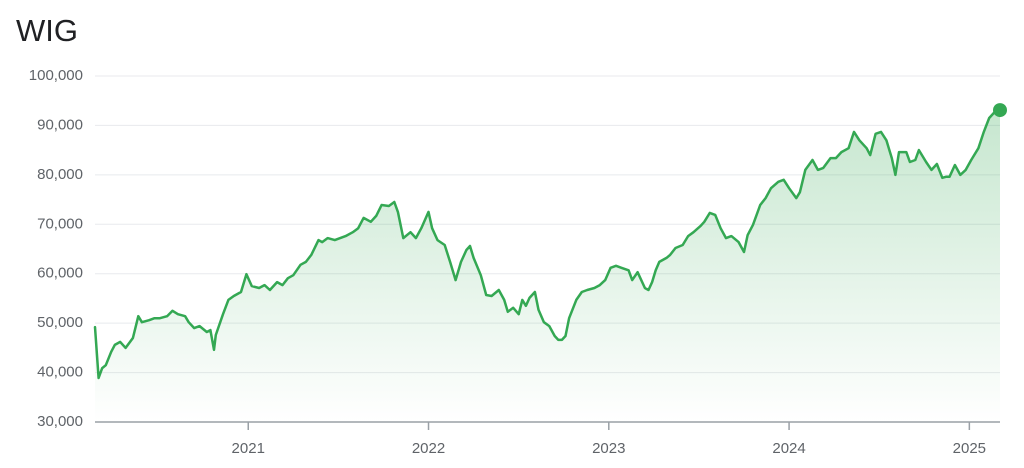 The width and height of the screenshot is (1024, 468). I want to click on y-tick-label: 40,000, so click(60, 372).